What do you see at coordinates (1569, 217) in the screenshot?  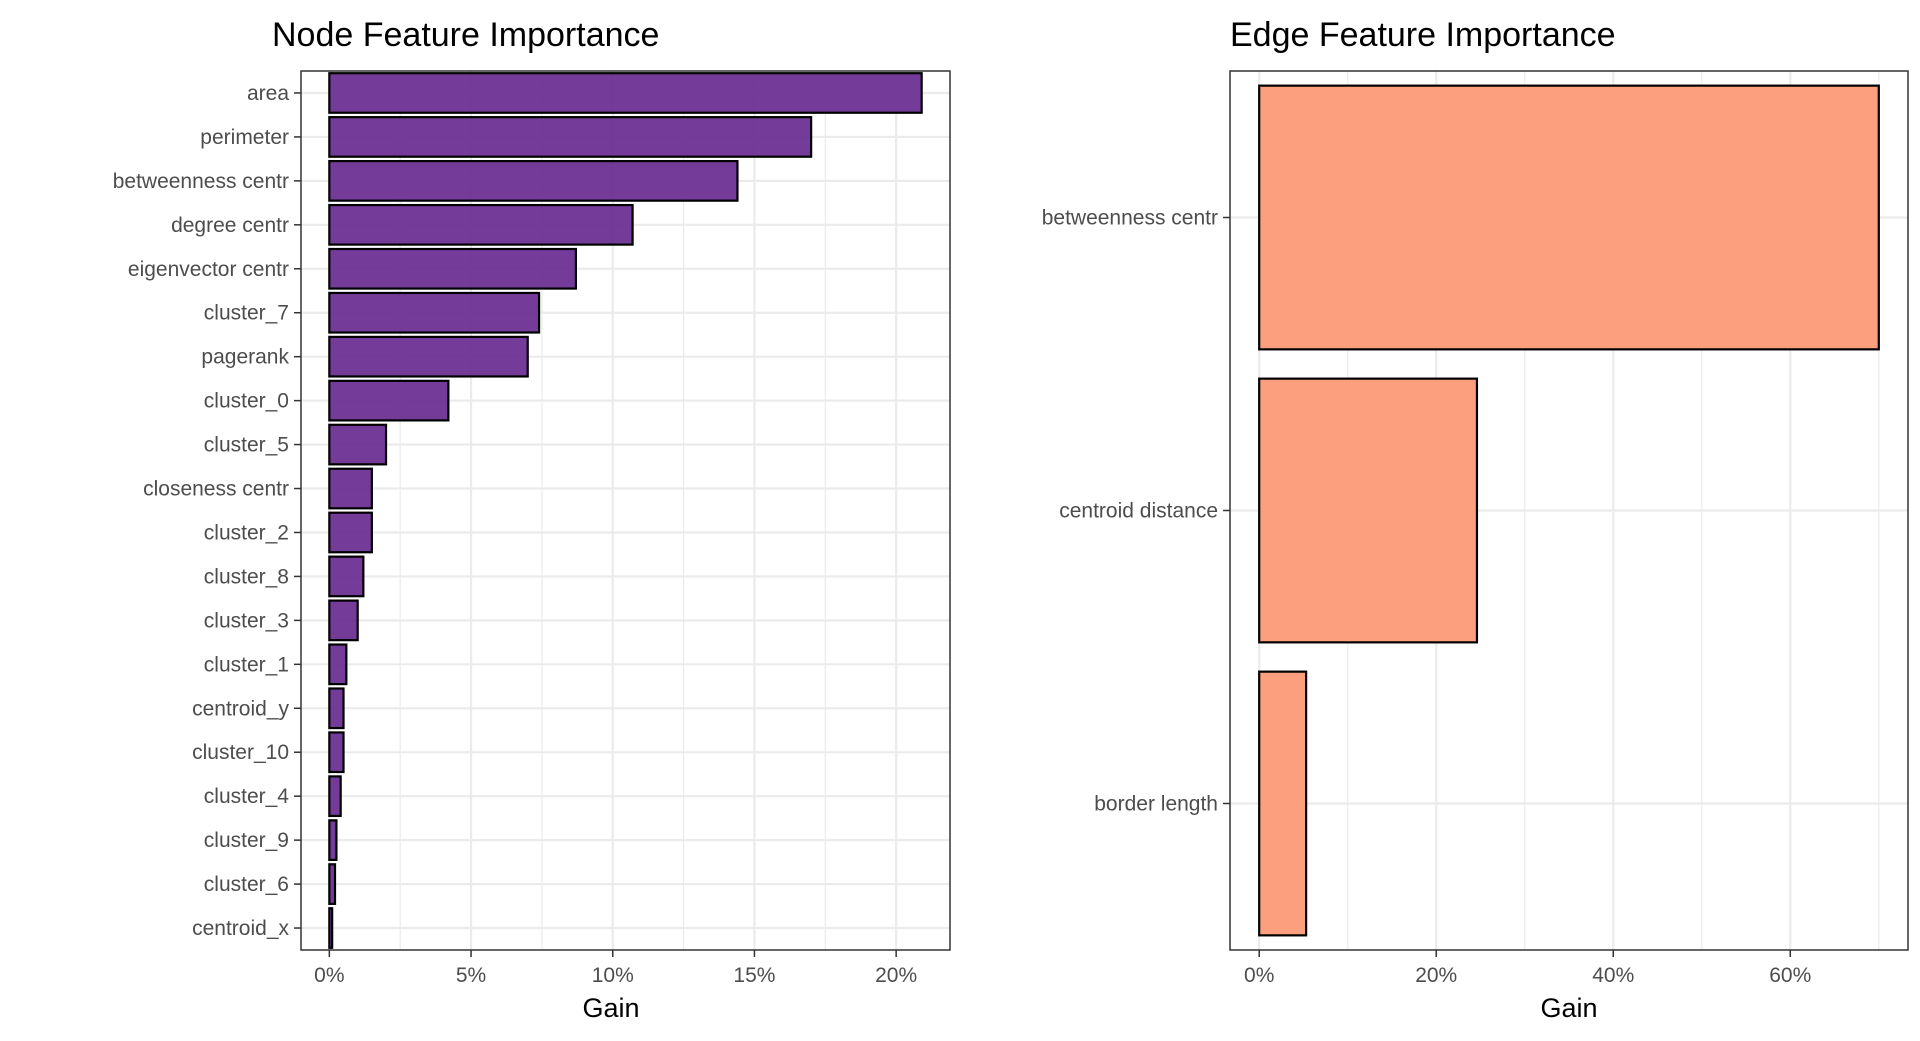 I see `edge-bar-betweenness-centr` at bounding box center [1569, 217].